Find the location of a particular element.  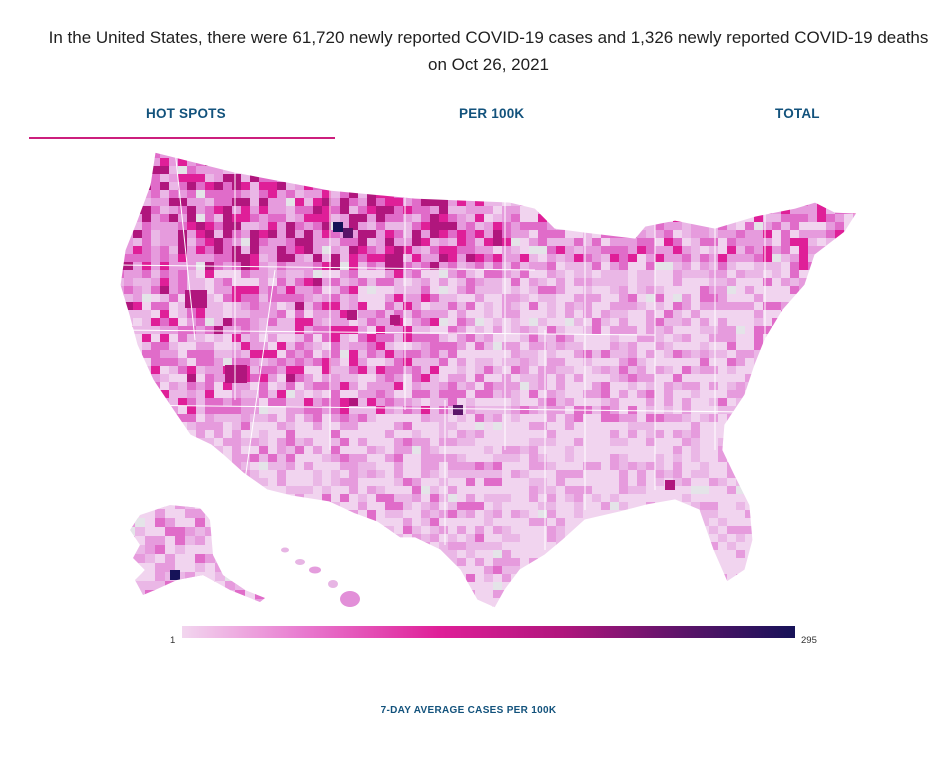

view-tabs: HOT SPOTS PER 100K TOTAL is located at coordinates (474, 120).